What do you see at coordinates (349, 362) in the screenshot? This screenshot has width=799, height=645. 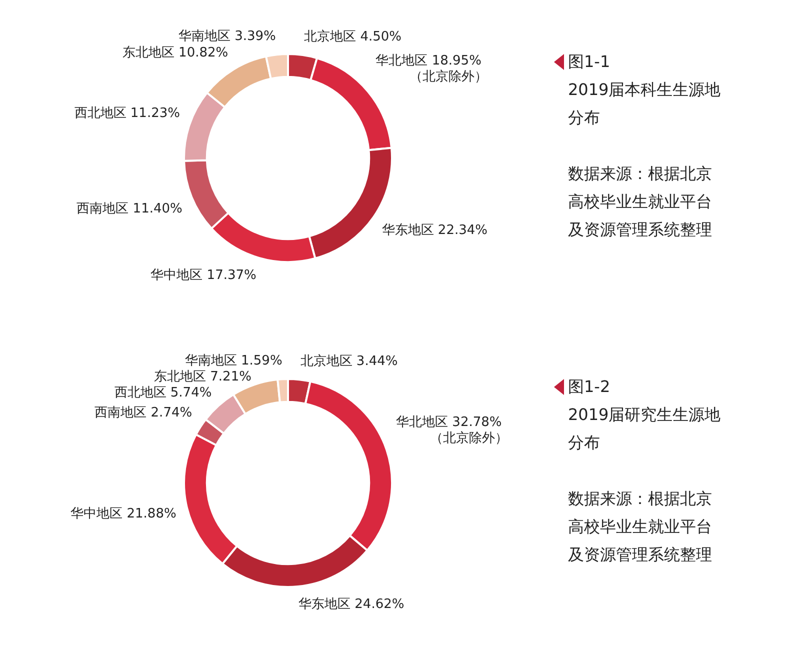 I see `slice-label: 北京地区 3.44%` at bounding box center [349, 362].